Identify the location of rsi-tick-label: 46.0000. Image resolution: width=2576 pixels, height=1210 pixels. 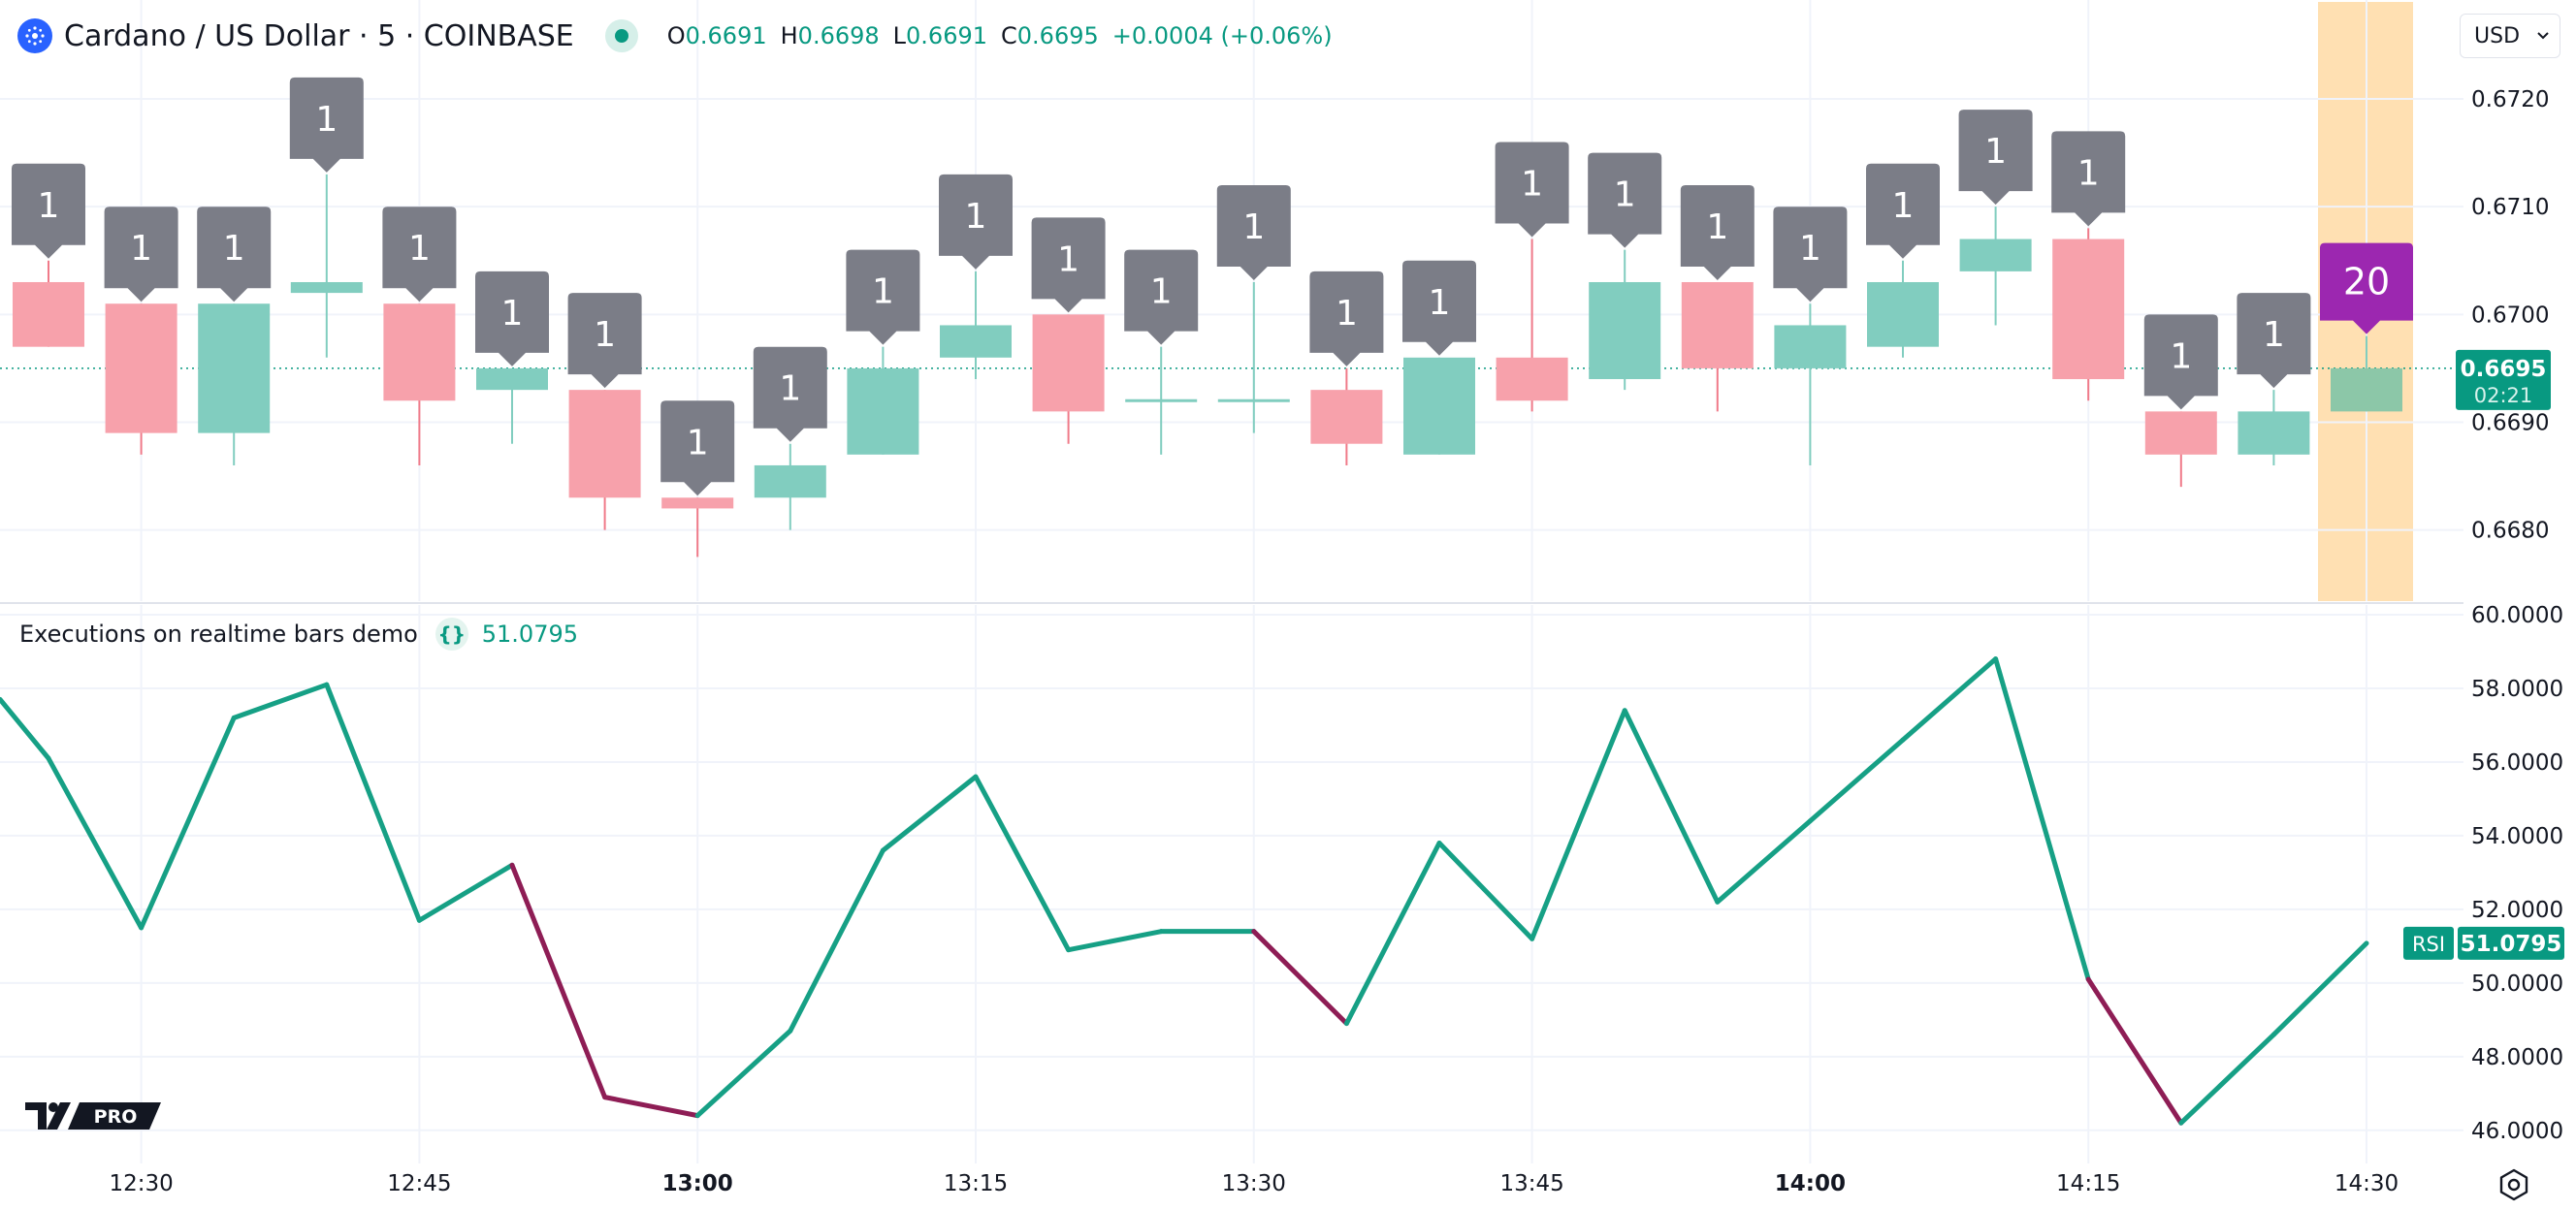
(2517, 1131).